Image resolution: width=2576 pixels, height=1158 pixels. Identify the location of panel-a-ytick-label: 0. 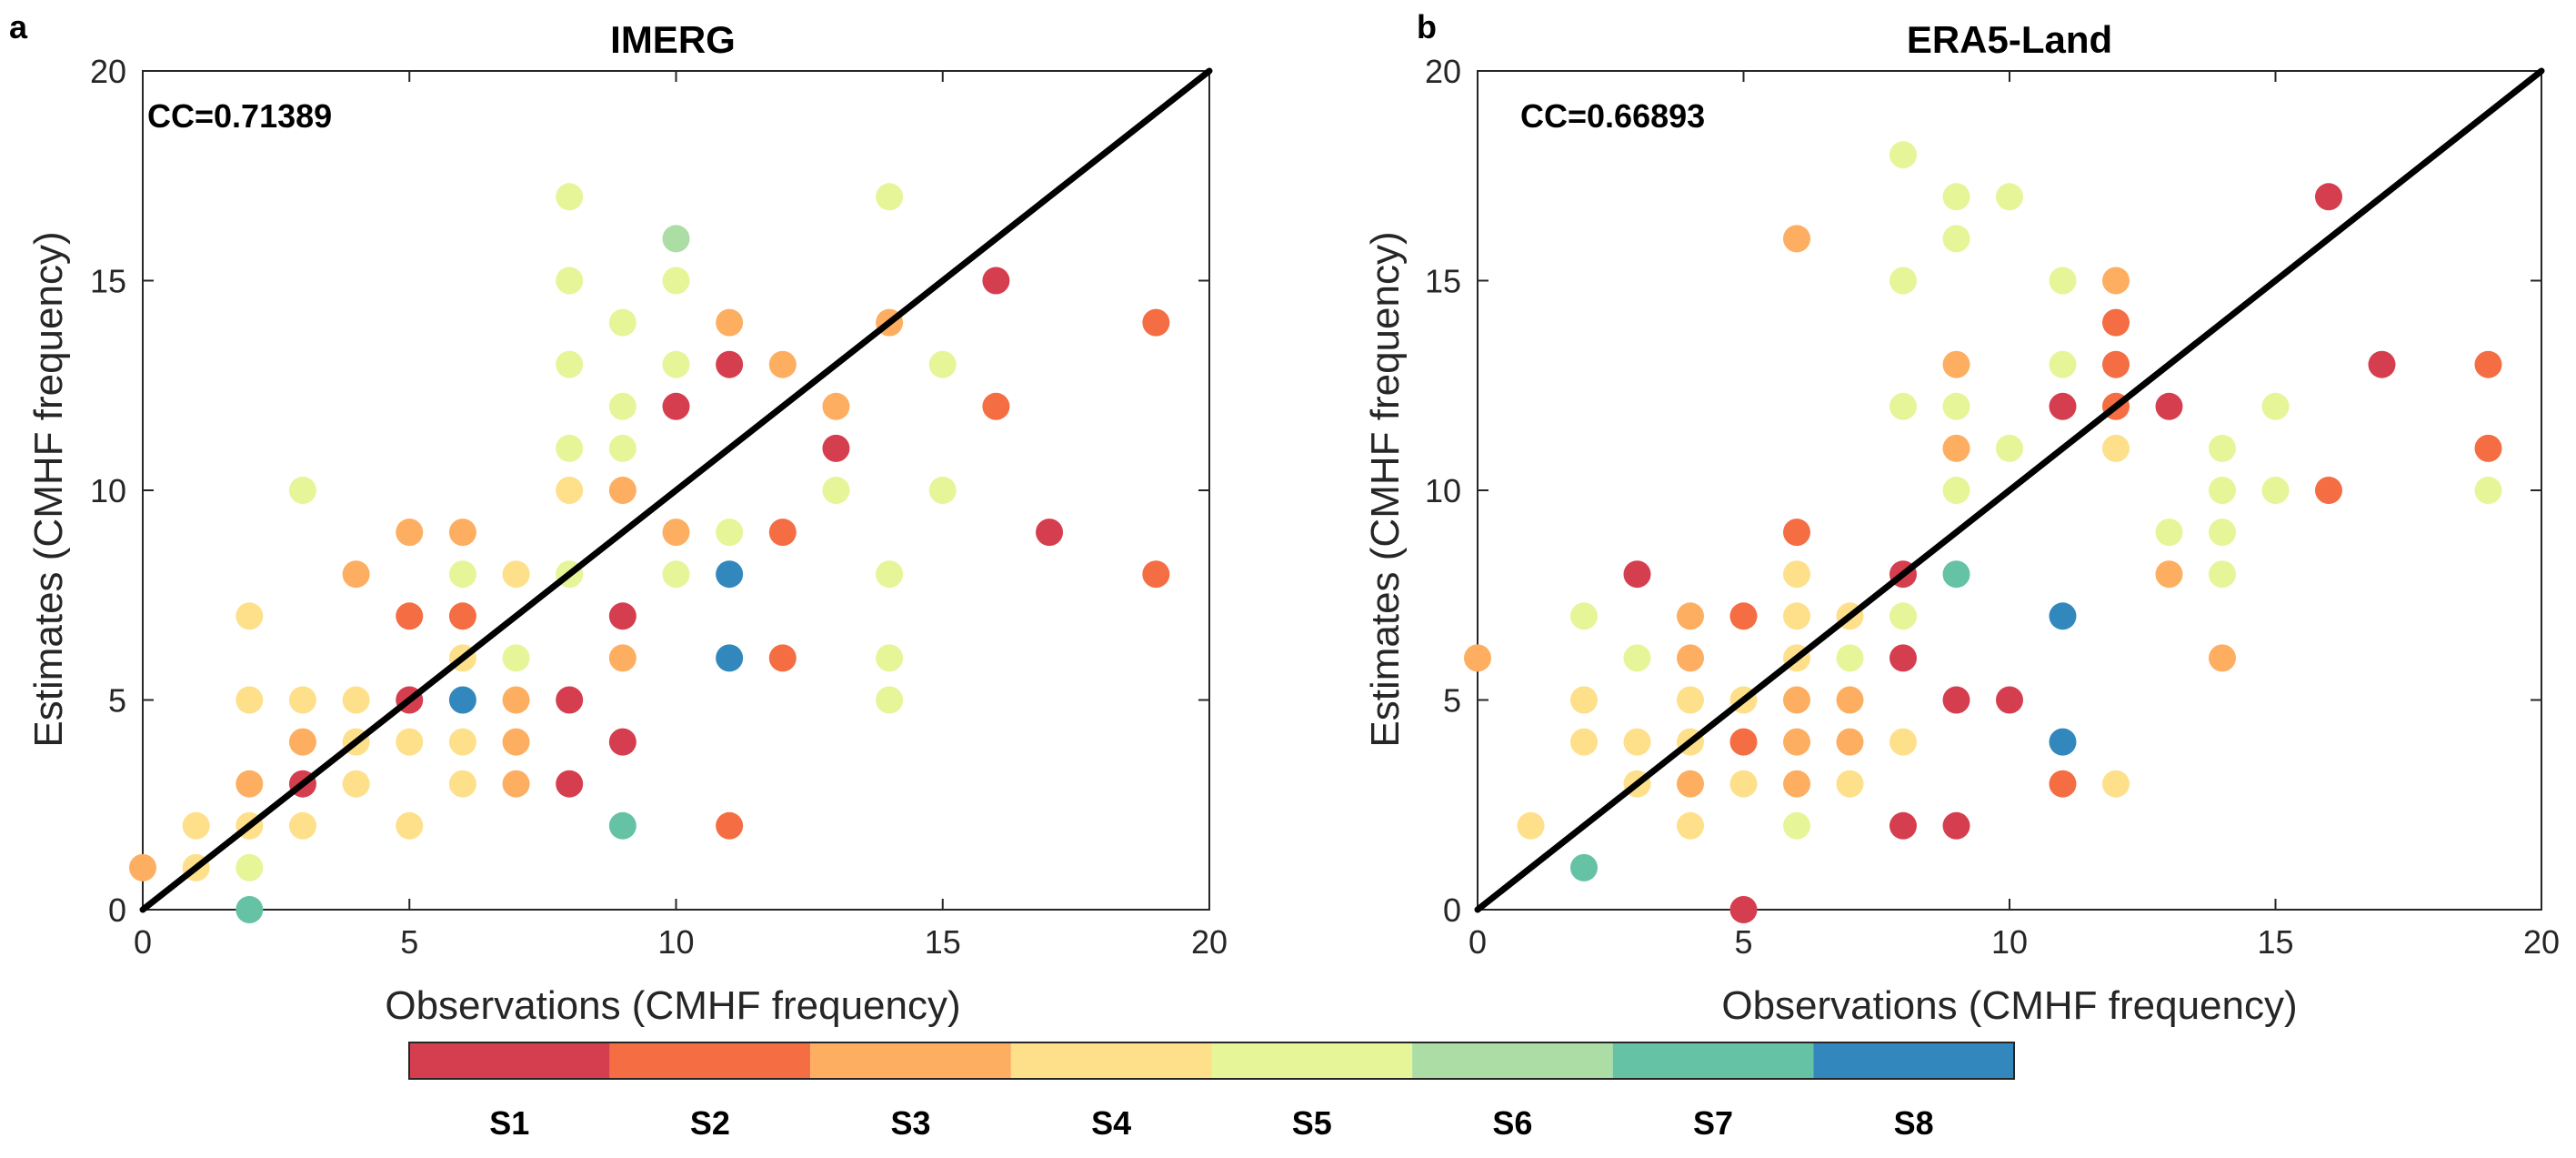
(117, 910).